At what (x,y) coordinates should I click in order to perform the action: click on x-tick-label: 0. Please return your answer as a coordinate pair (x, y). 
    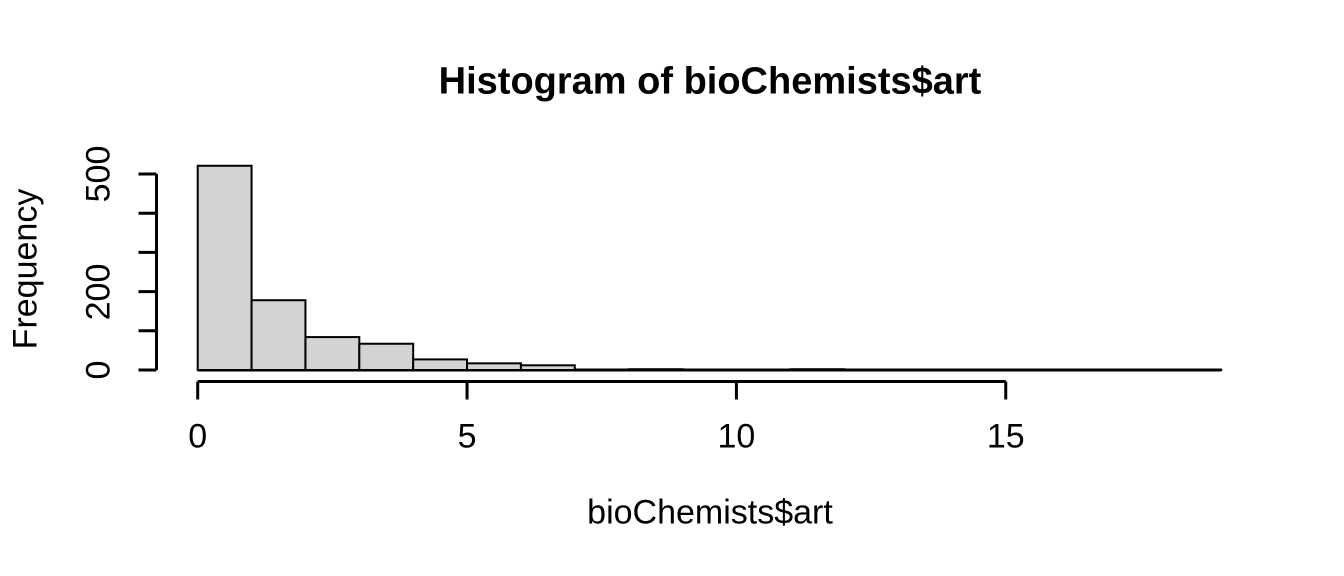
    Looking at the image, I should click on (198, 436).